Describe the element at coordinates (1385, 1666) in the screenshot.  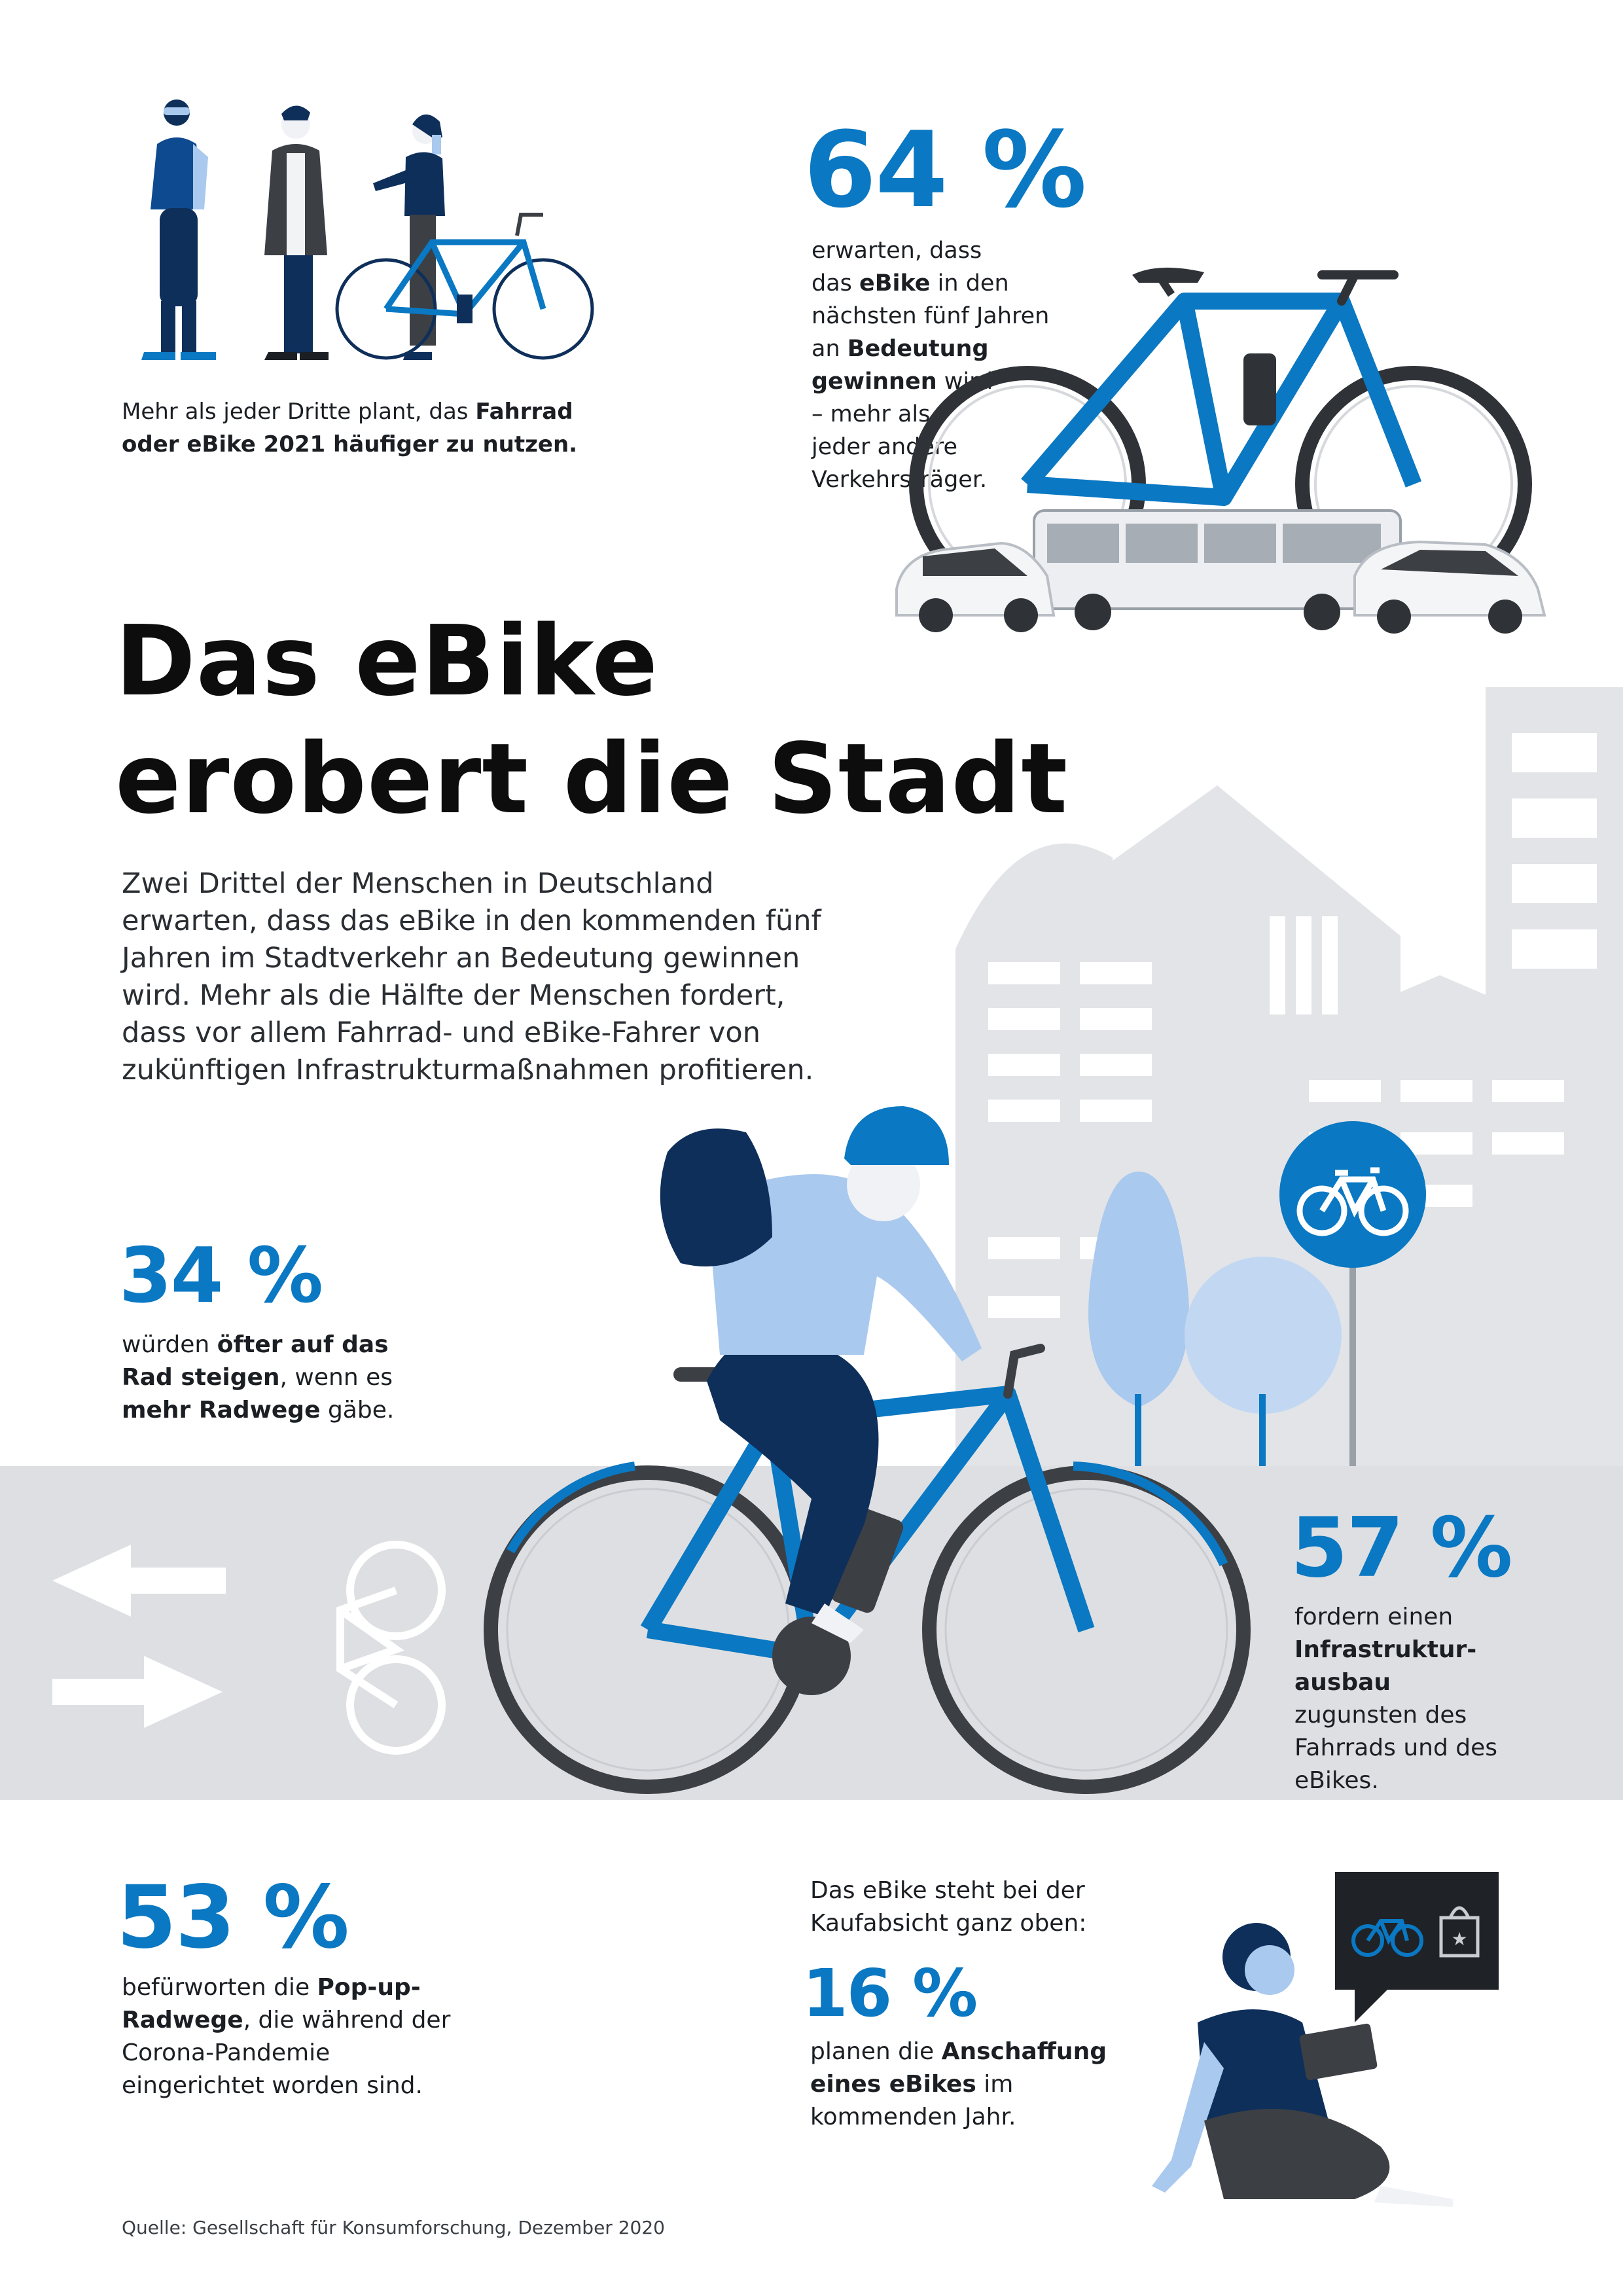
I see `stat-57-b1: Infrastruktur-ausbau` at that location.